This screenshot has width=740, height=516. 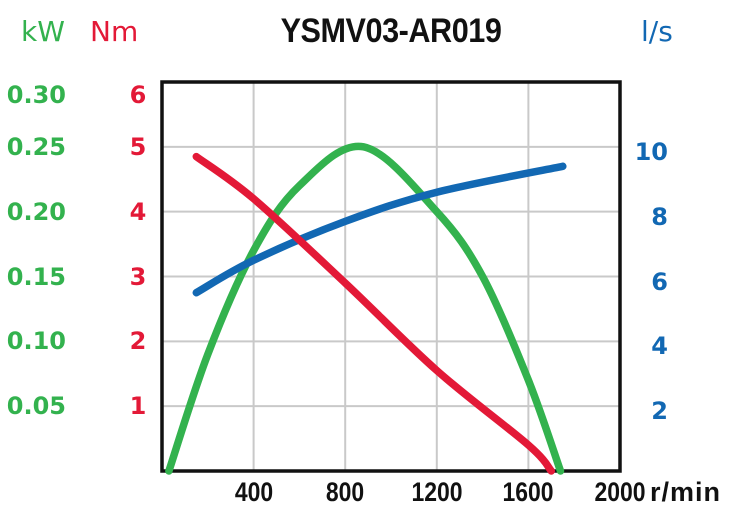 What do you see at coordinates (138, 341) in the screenshot?
I see `nm-tick-label: 2` at bounding box center [138, 341].